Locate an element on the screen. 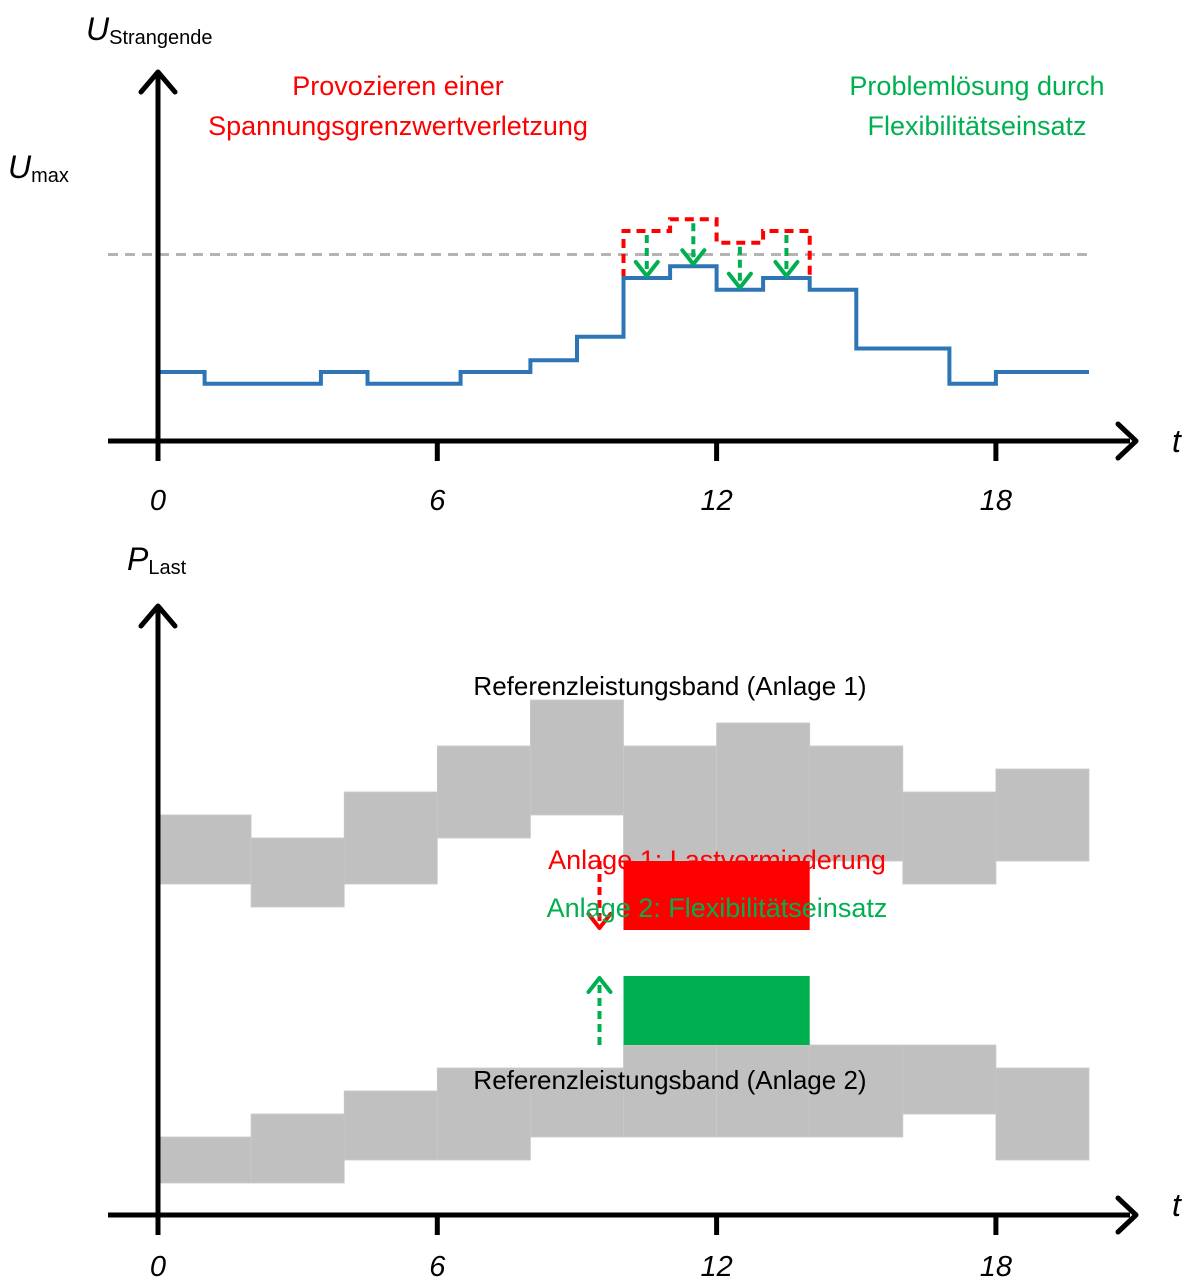 The width and height of the screenshot is (1195, 1281). load-y-axis-label: PLast is located at coordinates (157, 560).